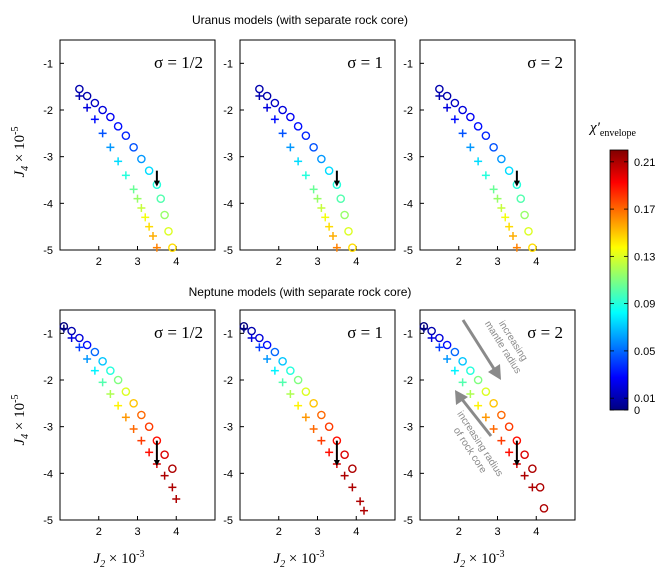 The image size is (665, 580). Describe the element at coordinates (644, 210) in the screenshot. I see `colorbar-tick-label: 0.17` at that location.